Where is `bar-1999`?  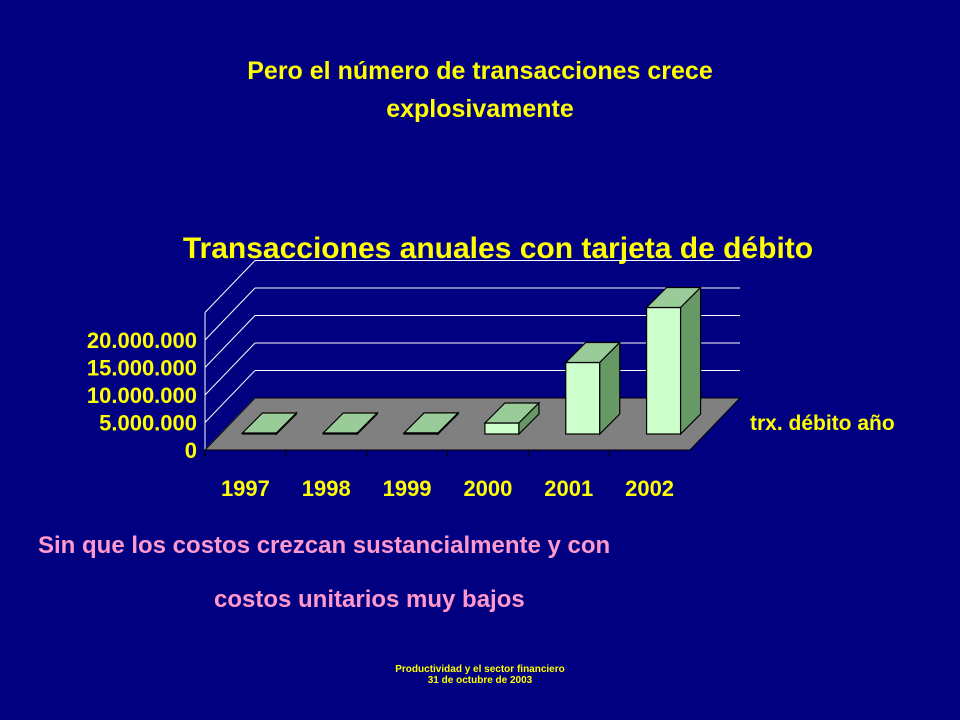
bar-1999 is located at coordinates (431, 423).